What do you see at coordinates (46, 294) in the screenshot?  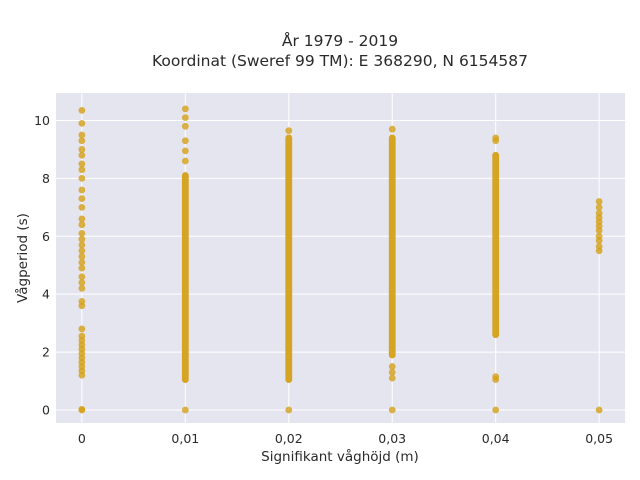 I see `y-tick-label: 4` at bounding box center [46, 294].